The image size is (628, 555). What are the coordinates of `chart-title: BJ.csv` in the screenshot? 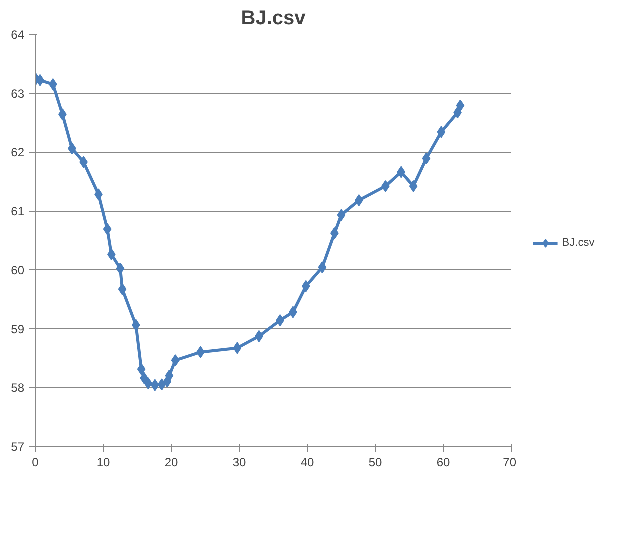 It's located at (274, 19).